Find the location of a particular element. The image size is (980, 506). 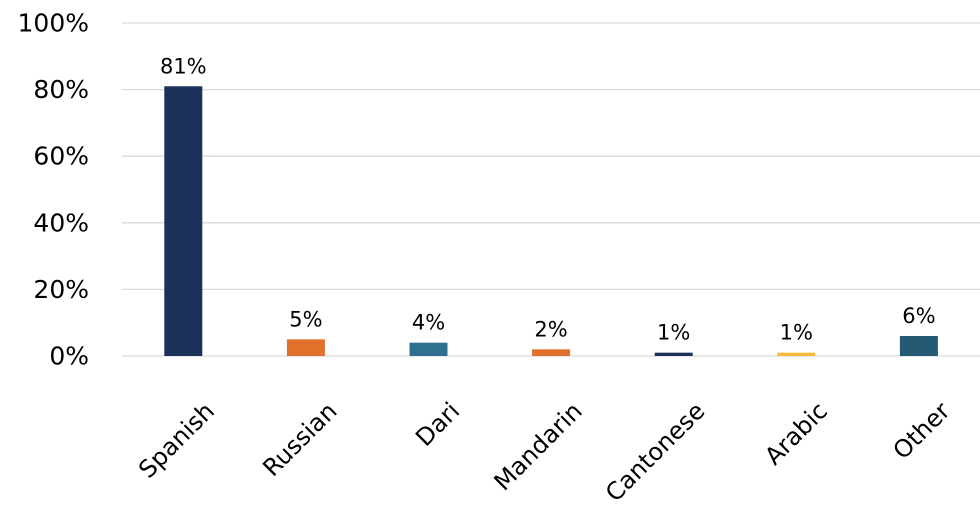

x-tick-label: Mandarin is located at coordinates (538, 446).